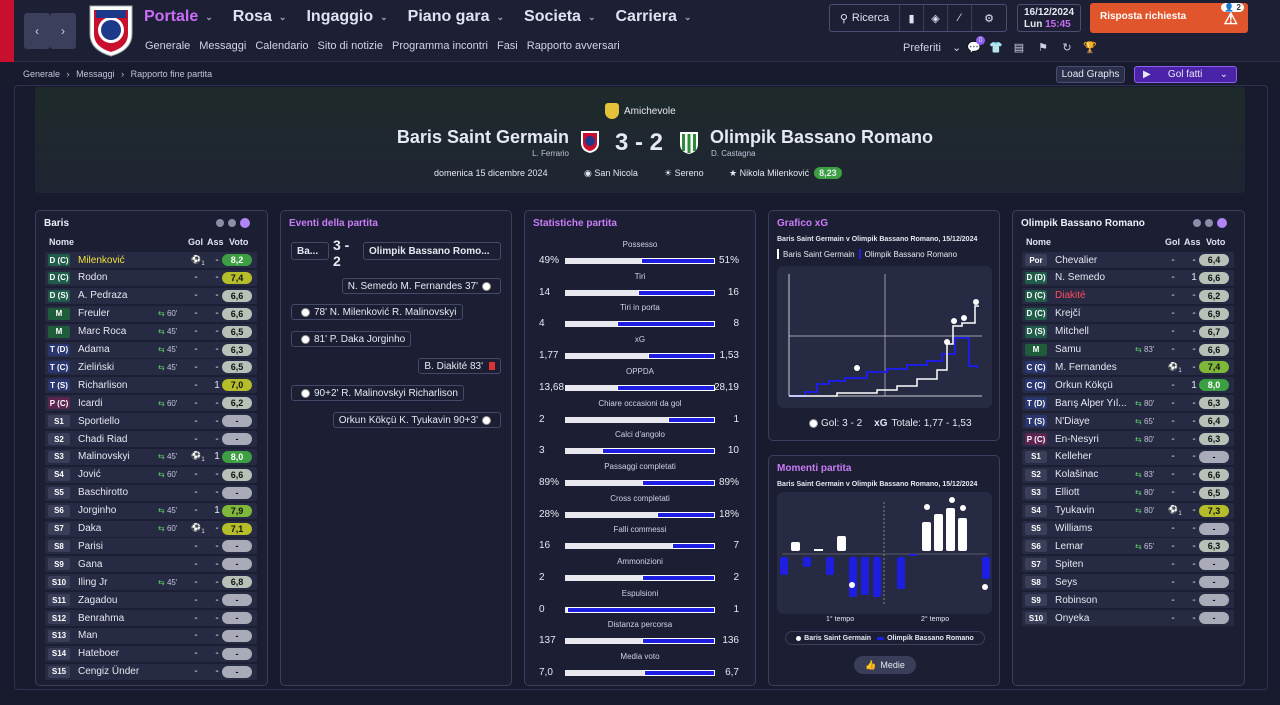 Image resolution: width=1280 pixels, height=705 pixels. What do you see at coordinates (346, 17) in the screenshot?
I see `menu-ingaggio: Ingaggio ⌄` at bounding box center [346, 17].